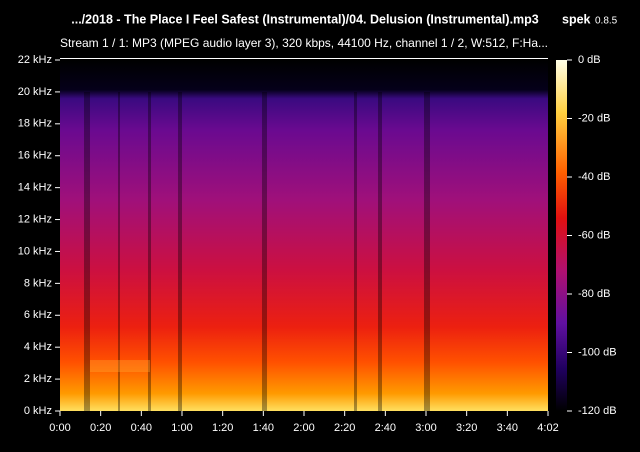  What do you see at coordinates (576, 19) in the screenshot?
I see `app-name: spek` at bounding box center [576, 19].